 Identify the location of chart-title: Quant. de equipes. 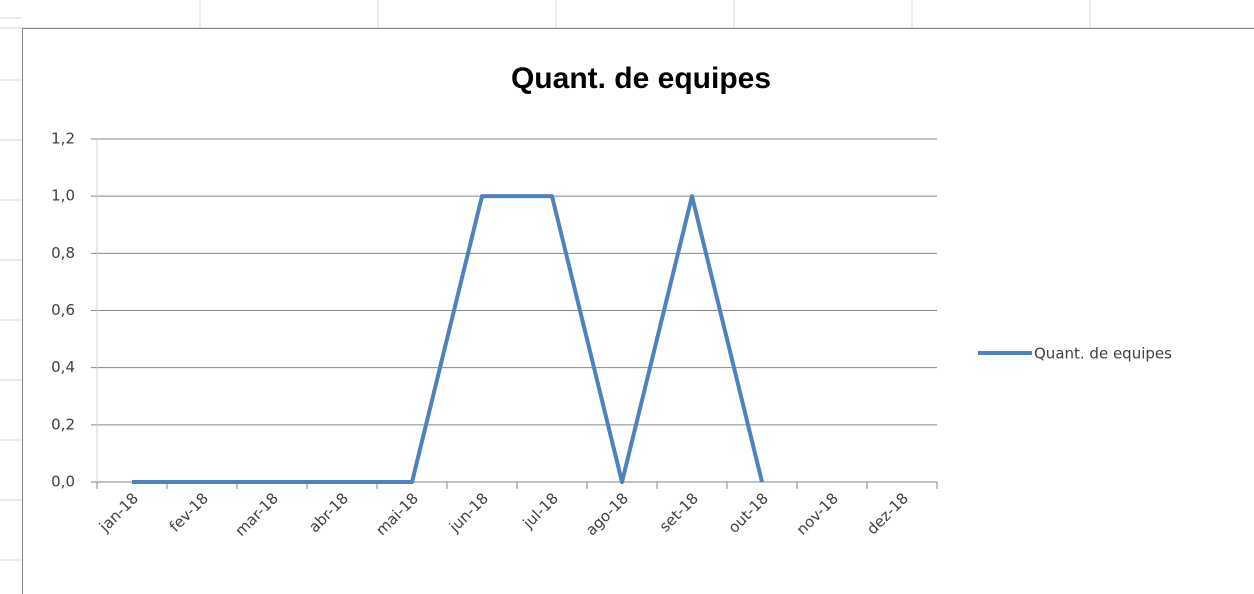
(641, 78).